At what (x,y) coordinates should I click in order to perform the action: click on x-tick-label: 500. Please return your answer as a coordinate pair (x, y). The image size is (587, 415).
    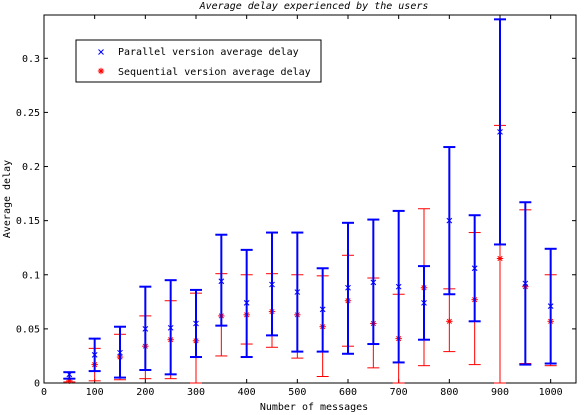
    Looking at the image, I should click on (297, 392).